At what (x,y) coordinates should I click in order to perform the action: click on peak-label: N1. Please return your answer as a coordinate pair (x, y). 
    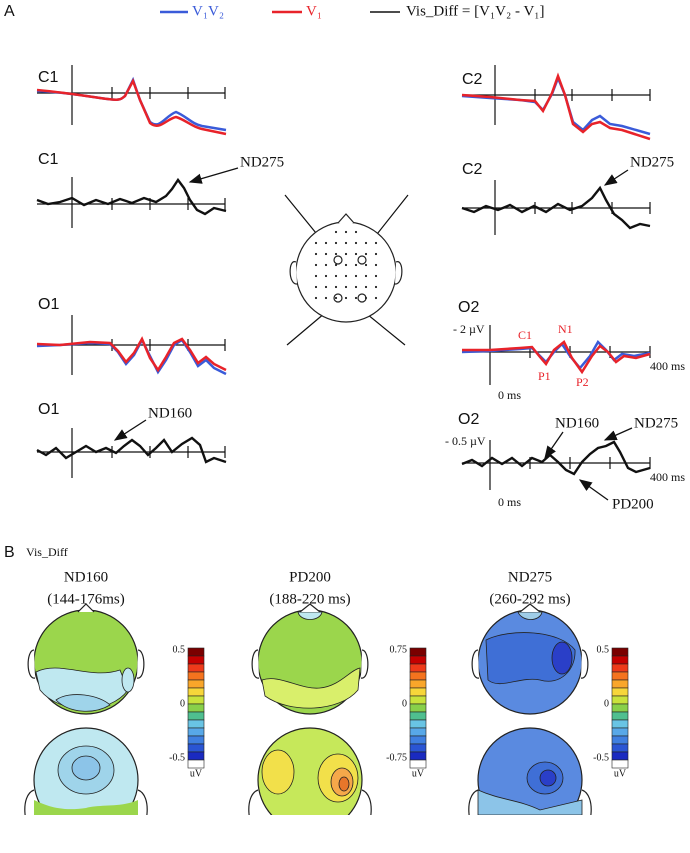
    Looking at the image, I should click on (565, 329).